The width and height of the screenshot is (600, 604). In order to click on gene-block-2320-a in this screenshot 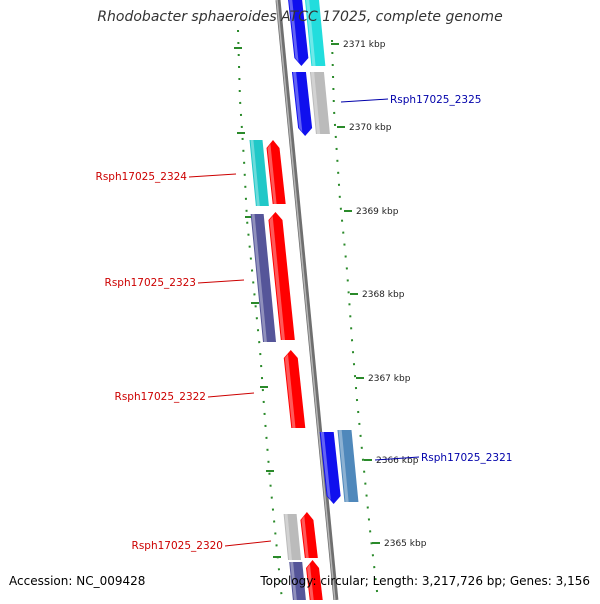, I will do `click(292, 537)`.